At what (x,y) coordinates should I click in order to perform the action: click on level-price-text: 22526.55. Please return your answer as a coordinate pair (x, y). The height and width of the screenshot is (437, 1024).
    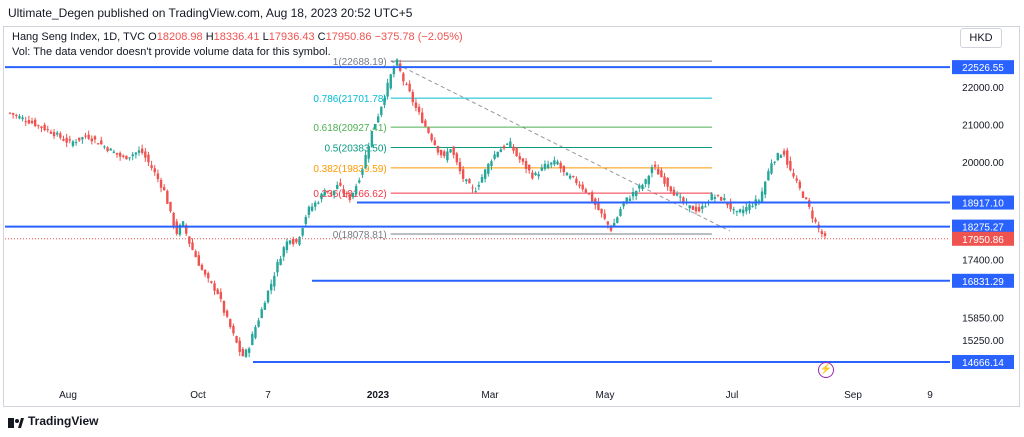
    Looking at the image, I should click on (983, 68).